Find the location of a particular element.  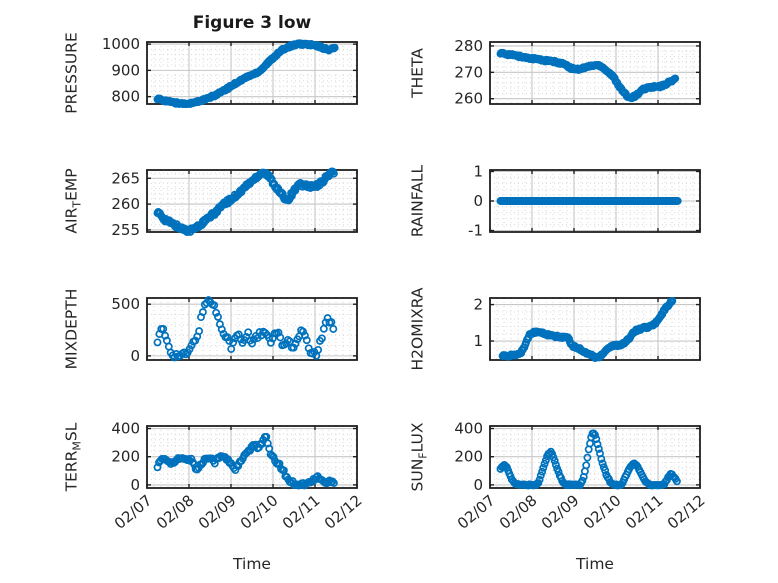

y-axis-label-text: LUX is located at coordinates (417, 437).